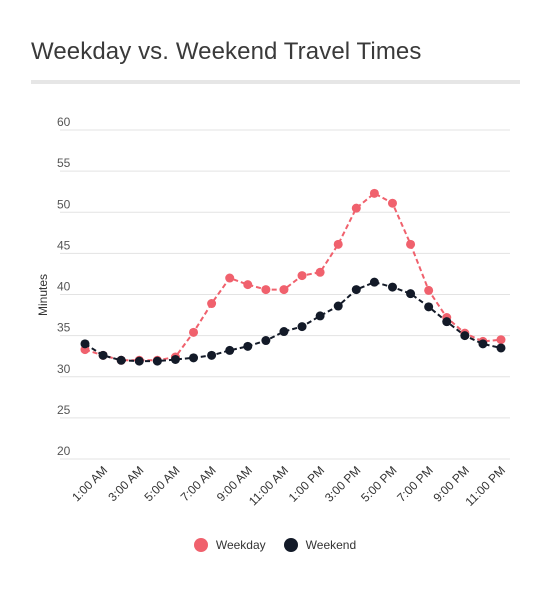 The height and width of the screenshot is (590, 550). What do you see at coordinates (64, 410) in the screenshot?
I see `y-tick-label: 25` at bounding box center [64, 410].